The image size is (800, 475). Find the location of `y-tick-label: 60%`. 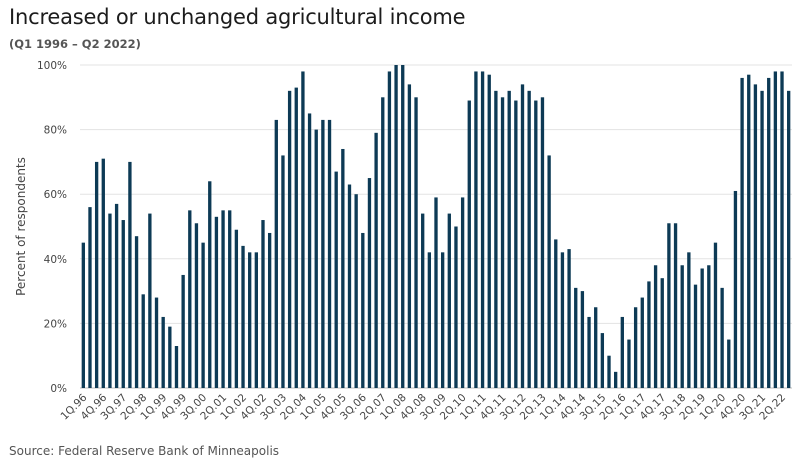

y-tick-label: 60% is located at coordinates (55, 195).